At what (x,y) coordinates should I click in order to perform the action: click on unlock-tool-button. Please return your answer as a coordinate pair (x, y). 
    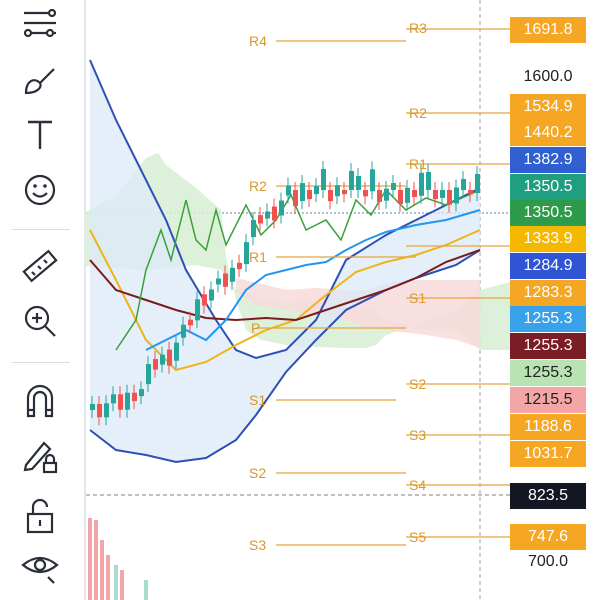
    Looking at the image, I should click on (40, 516).